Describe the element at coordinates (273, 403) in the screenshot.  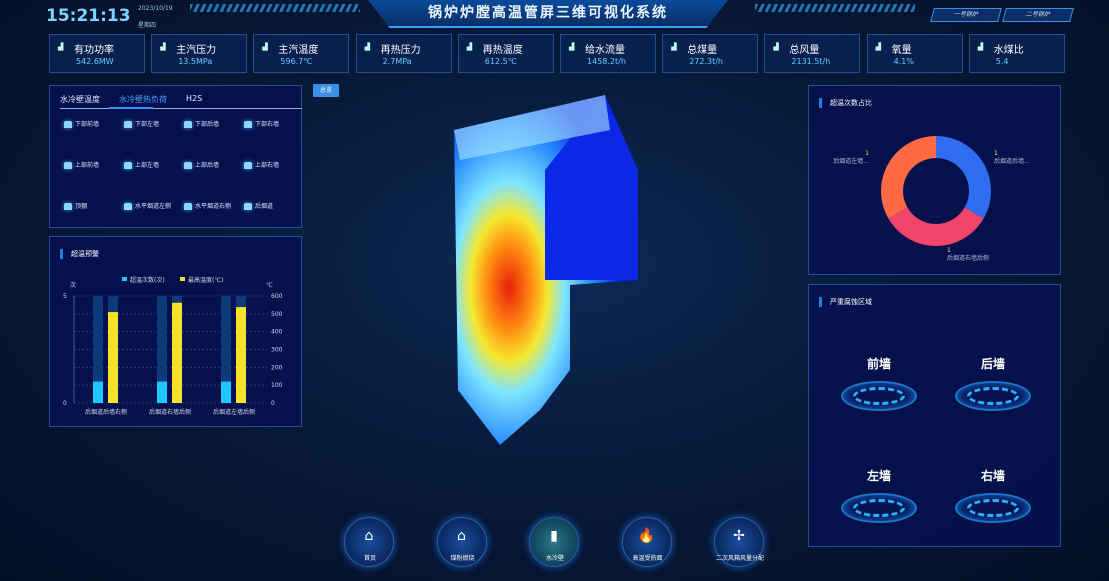
I see `y-right-tick: 0` at that location.